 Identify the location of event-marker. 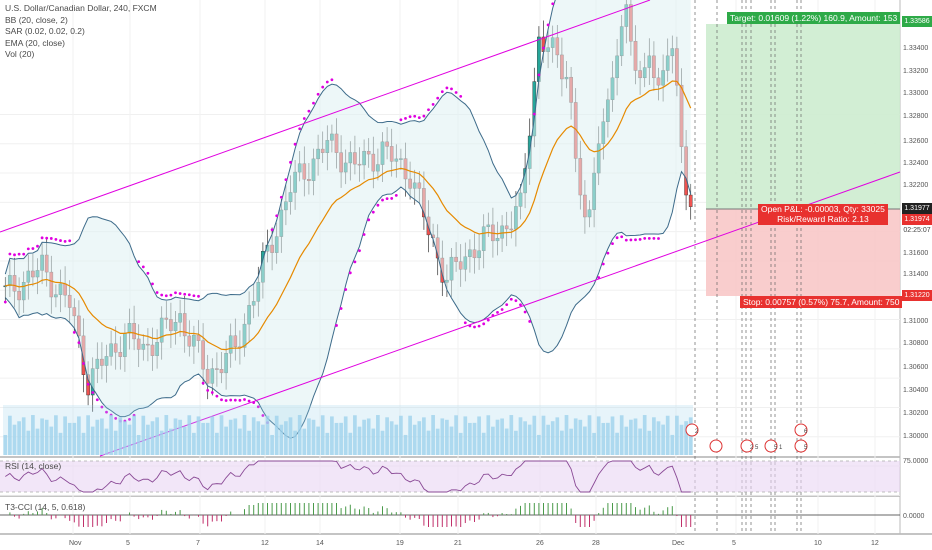
(771, 446).